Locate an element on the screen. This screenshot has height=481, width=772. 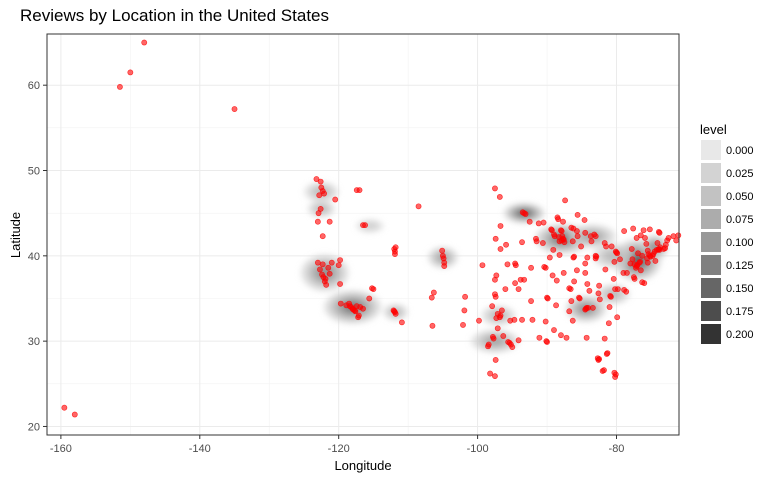
x-tick-label: -140 is located at coordinates (200, 449).